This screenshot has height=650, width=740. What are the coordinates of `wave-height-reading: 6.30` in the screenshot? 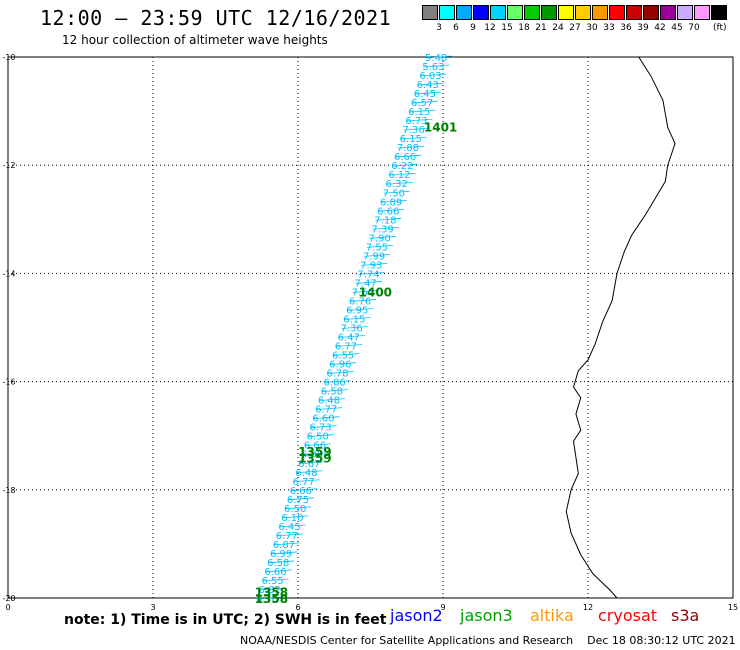 It's located at (312, 455).